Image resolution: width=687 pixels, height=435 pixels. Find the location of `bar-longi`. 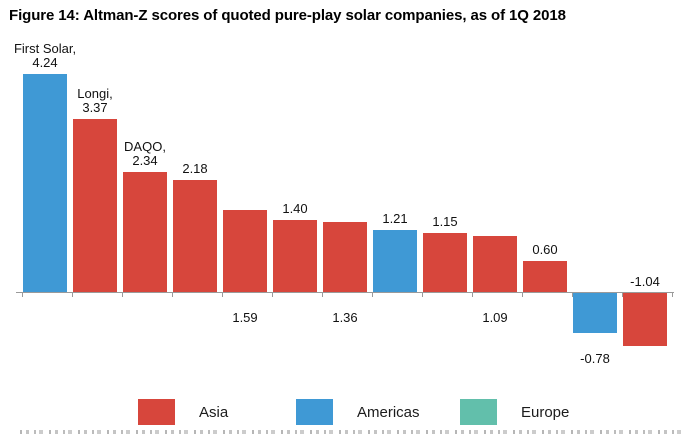

bar-longi is located at coordinates (95, 205).